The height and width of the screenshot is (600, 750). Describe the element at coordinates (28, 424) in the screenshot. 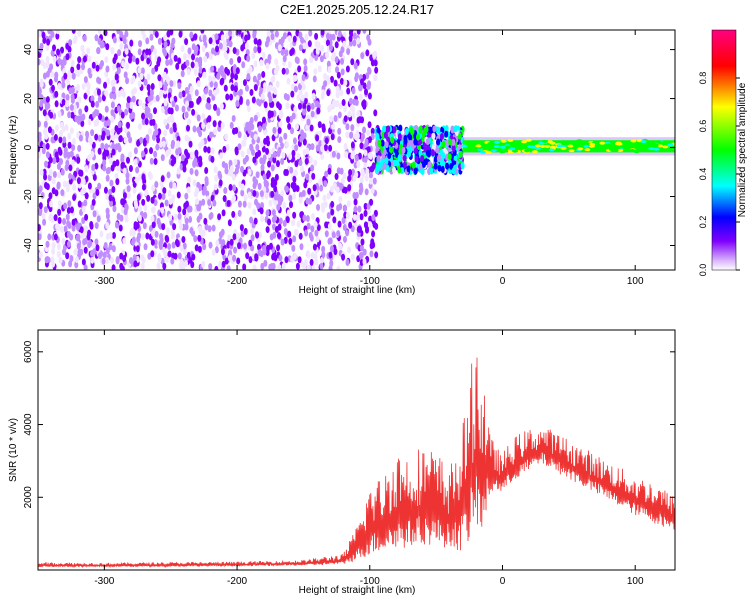

I see `bottom-y-tick-label: 4000` at that location.